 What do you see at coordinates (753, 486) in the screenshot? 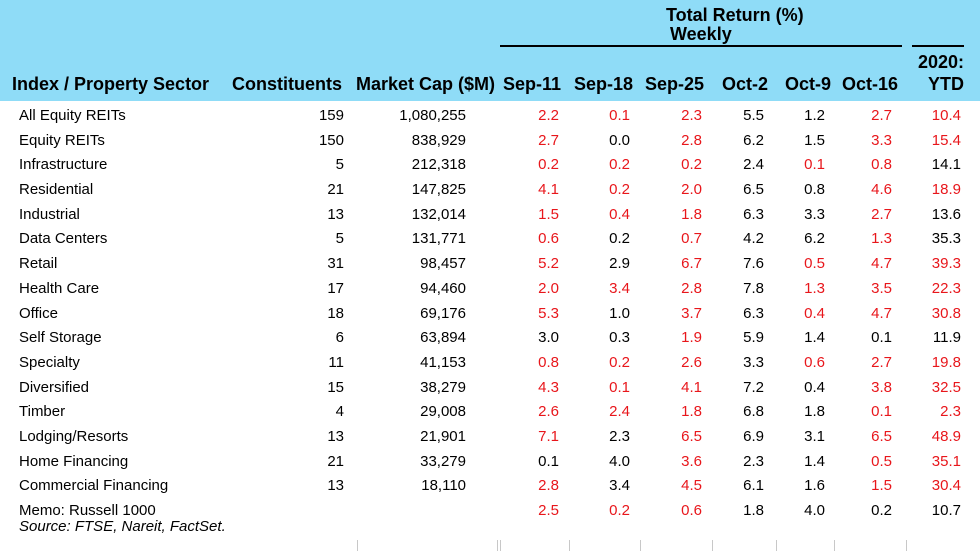
I see `cell-w4: 6.1` at bounding box center [753, 486].